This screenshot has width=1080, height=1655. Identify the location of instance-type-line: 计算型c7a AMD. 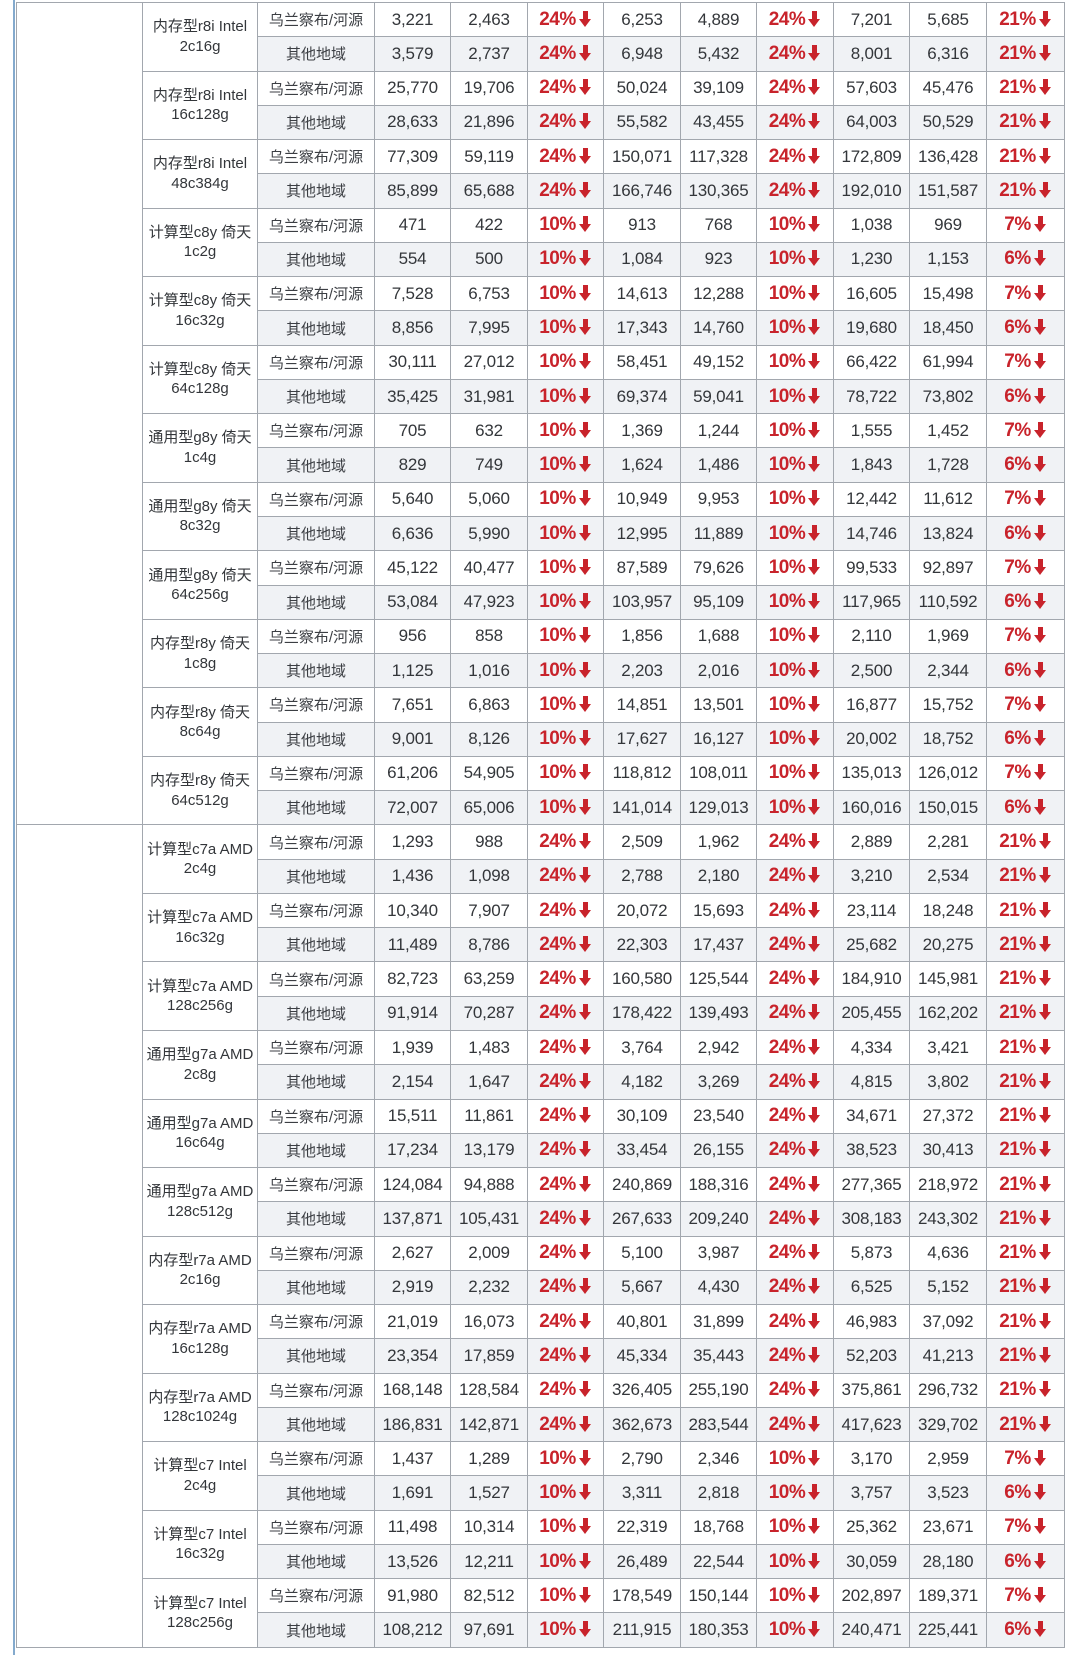
(200, 986).